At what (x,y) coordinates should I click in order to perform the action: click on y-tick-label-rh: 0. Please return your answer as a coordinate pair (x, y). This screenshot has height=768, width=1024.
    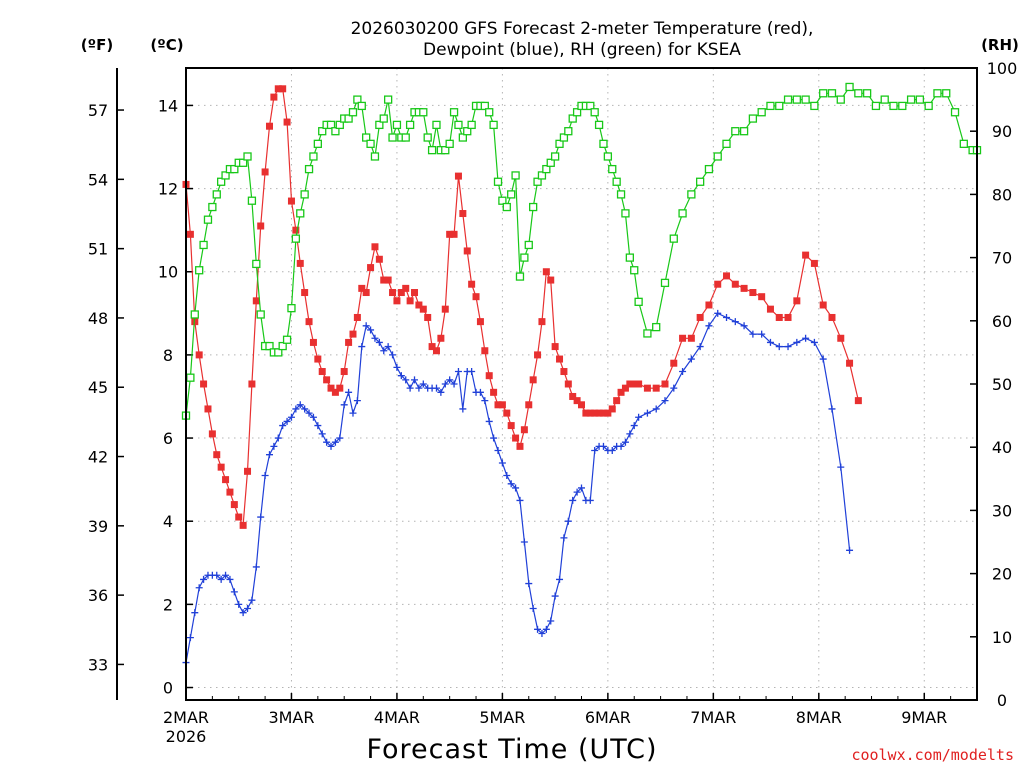
    Looking at the image, I should click on (1002, 700).